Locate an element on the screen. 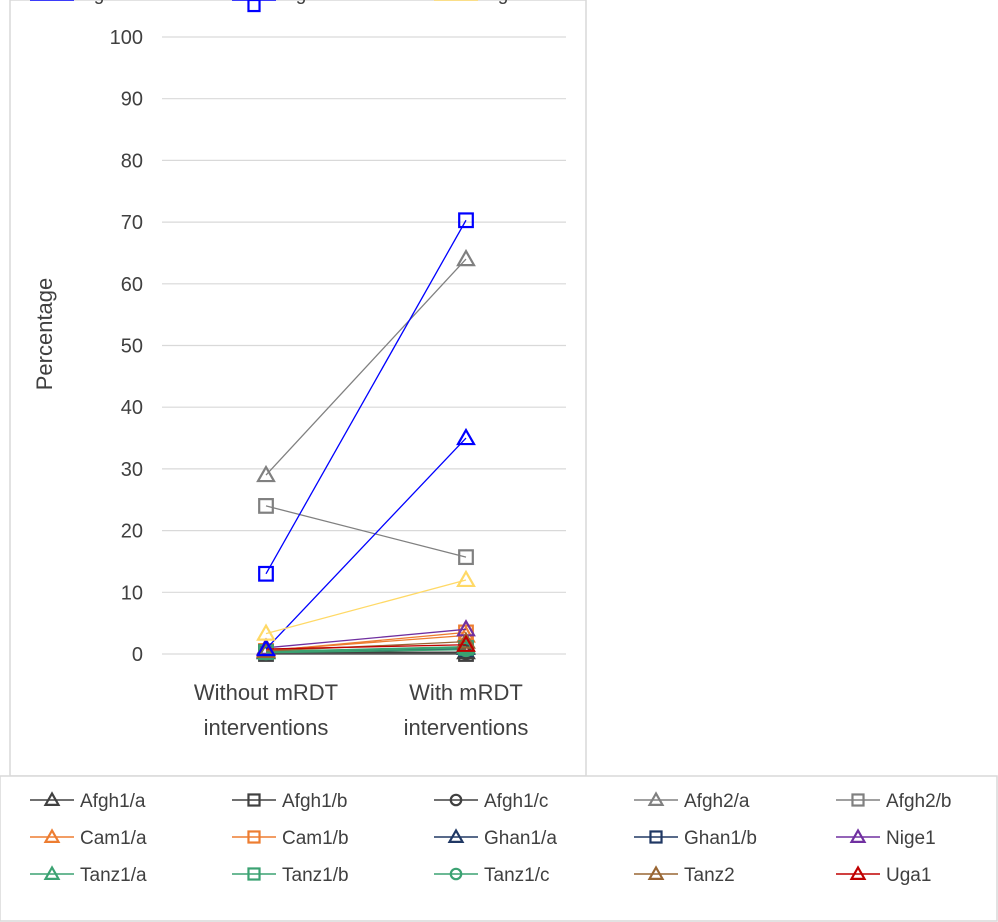  series-lines is located at coordinates (366, 437).